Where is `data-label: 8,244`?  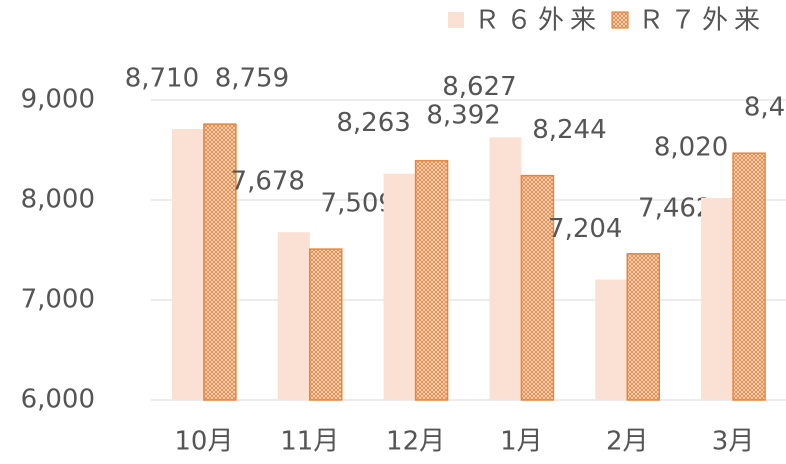 data-label: 8,244 is located at coordinates (569, 130).